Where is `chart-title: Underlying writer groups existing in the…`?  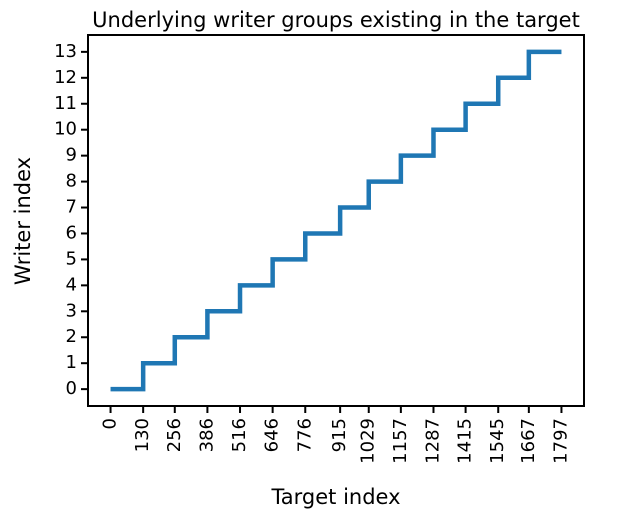
chart-title: Underlying writer groups existing in the… is located at coordinates (336, 20).